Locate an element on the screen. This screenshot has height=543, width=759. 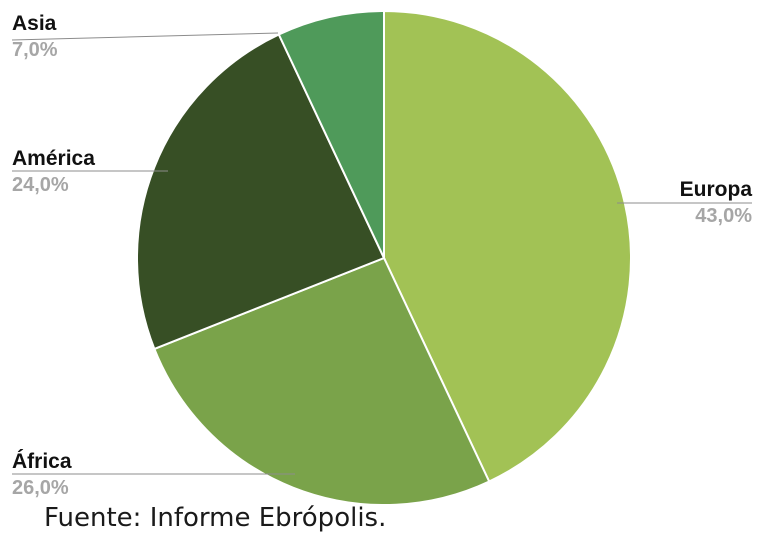
slice-label-asia: Asia is located at coordinates (34, 23).